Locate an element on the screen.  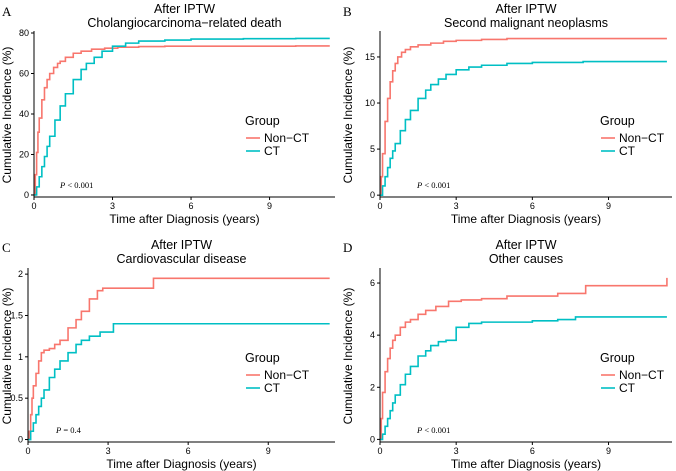
y-tick-label: 20 is located at coordinates (24, 154).